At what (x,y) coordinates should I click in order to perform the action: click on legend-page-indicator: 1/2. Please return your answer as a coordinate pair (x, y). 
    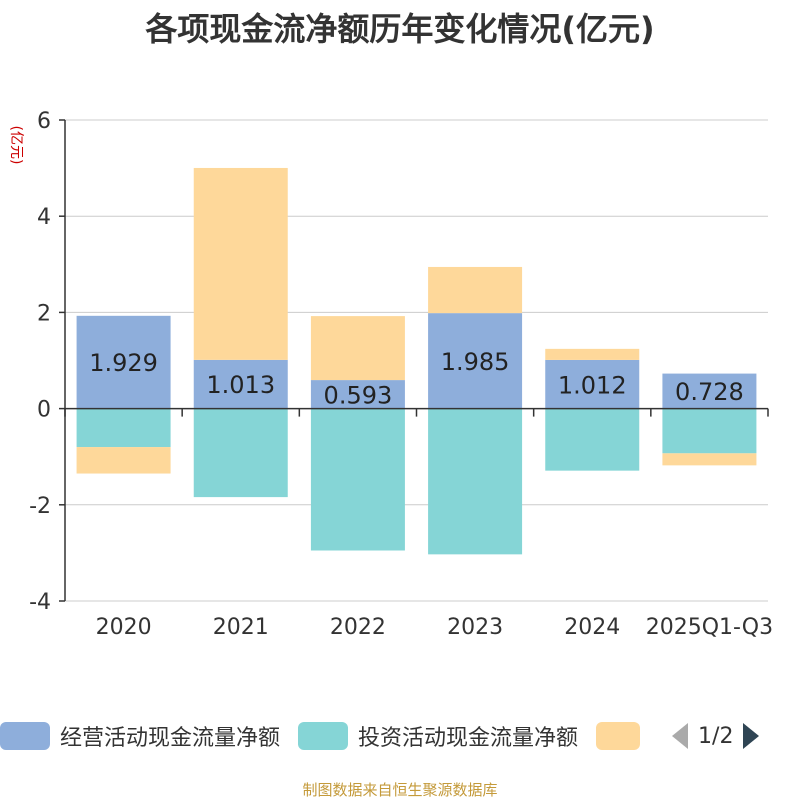
    Looking at the image, I should click on (716, 736).